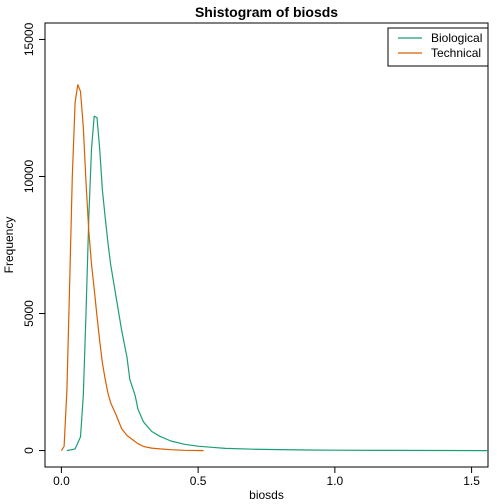  What do you see at coordinates (29, 176) in the screenshot?
I see `y-tick-label: 10000` at bounding box center [29, 176].